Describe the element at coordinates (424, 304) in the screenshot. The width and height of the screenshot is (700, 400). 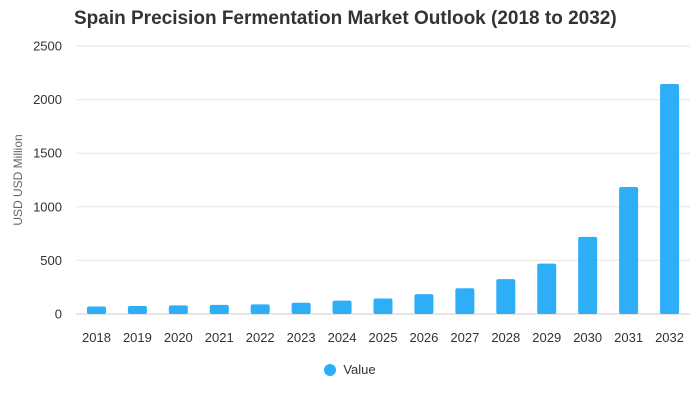
I see `bar-2026` at that location.